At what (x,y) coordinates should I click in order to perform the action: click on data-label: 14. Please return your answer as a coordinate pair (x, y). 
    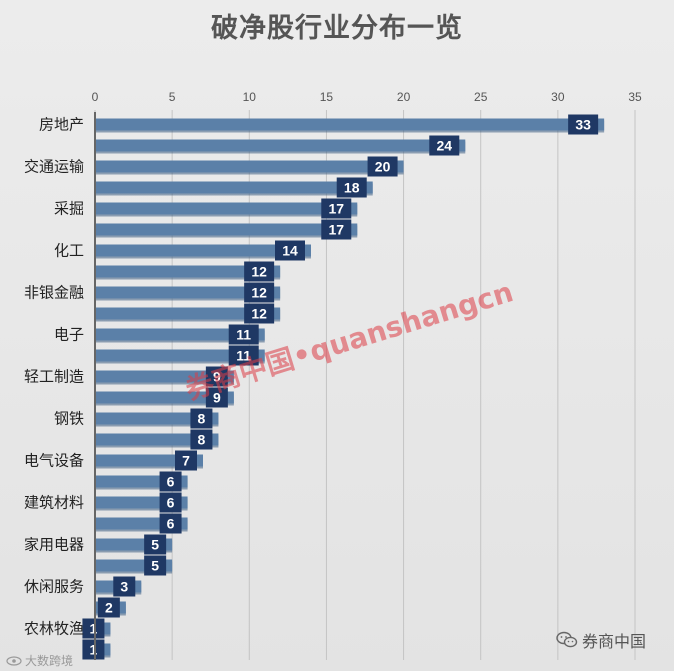
    Looking at the image, I should click on (290, 251).